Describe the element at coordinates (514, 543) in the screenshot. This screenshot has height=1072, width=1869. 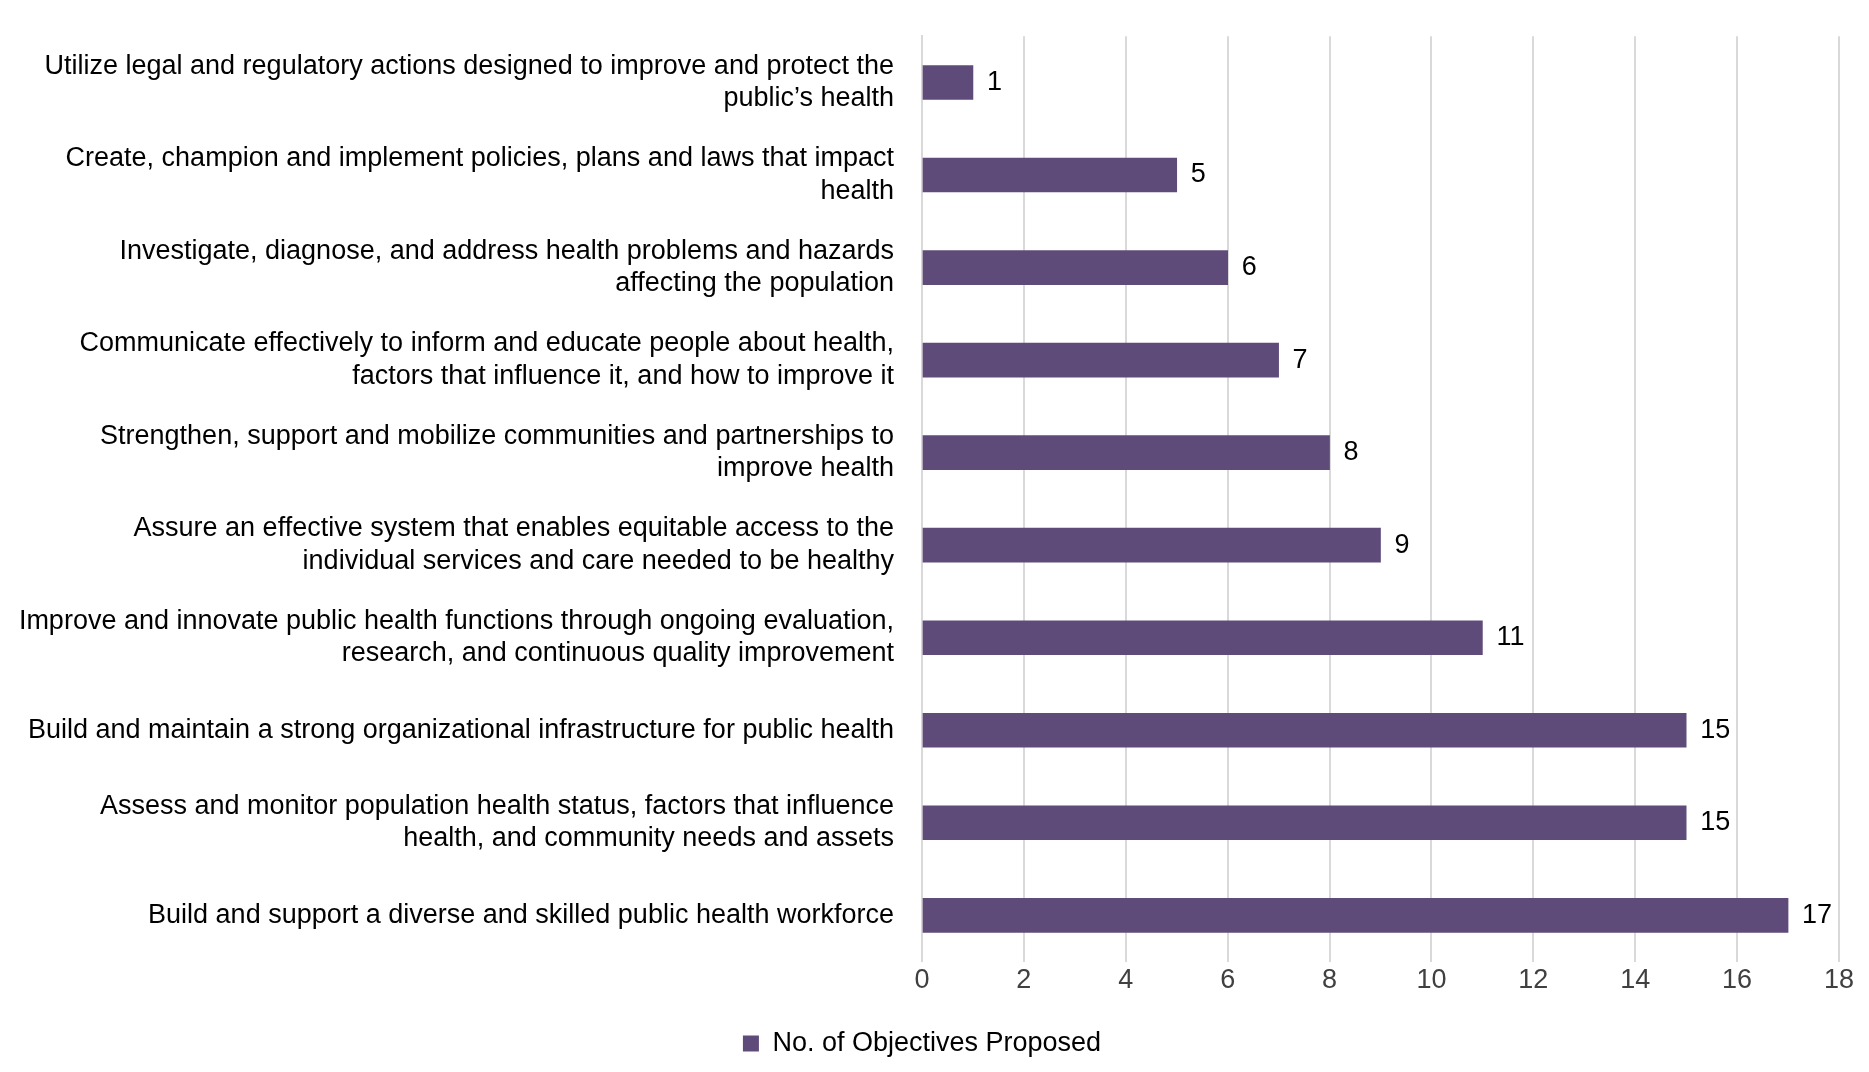
I see `y-tick-label: Assure an effective system that enables equitable access to the individual services and care needed to be healthy` at that location.